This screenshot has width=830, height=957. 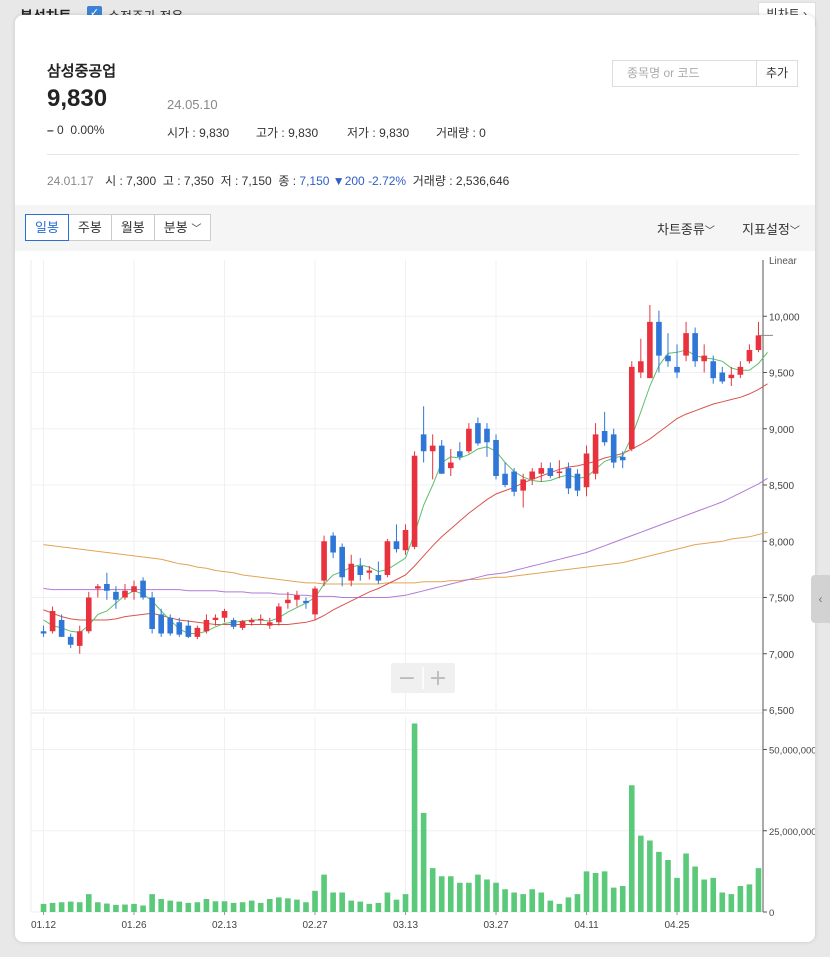 What do you see at coordinates (686, 229) in the screenshot?
I see `chart-type-menu: 차트종류﹀` at bounding box center [686, 229].